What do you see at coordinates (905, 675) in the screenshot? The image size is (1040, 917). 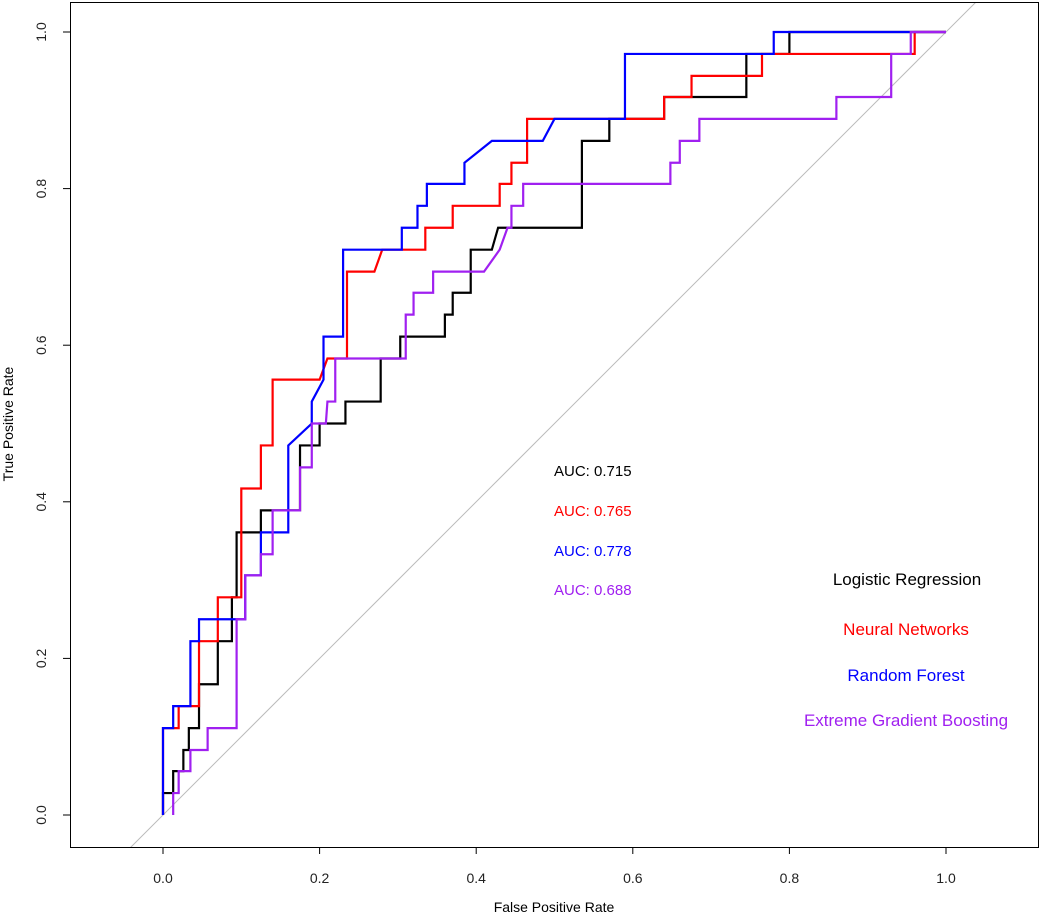 I see `legend-entry-random-forest: Random Forest` at bounding box center [905, 675].